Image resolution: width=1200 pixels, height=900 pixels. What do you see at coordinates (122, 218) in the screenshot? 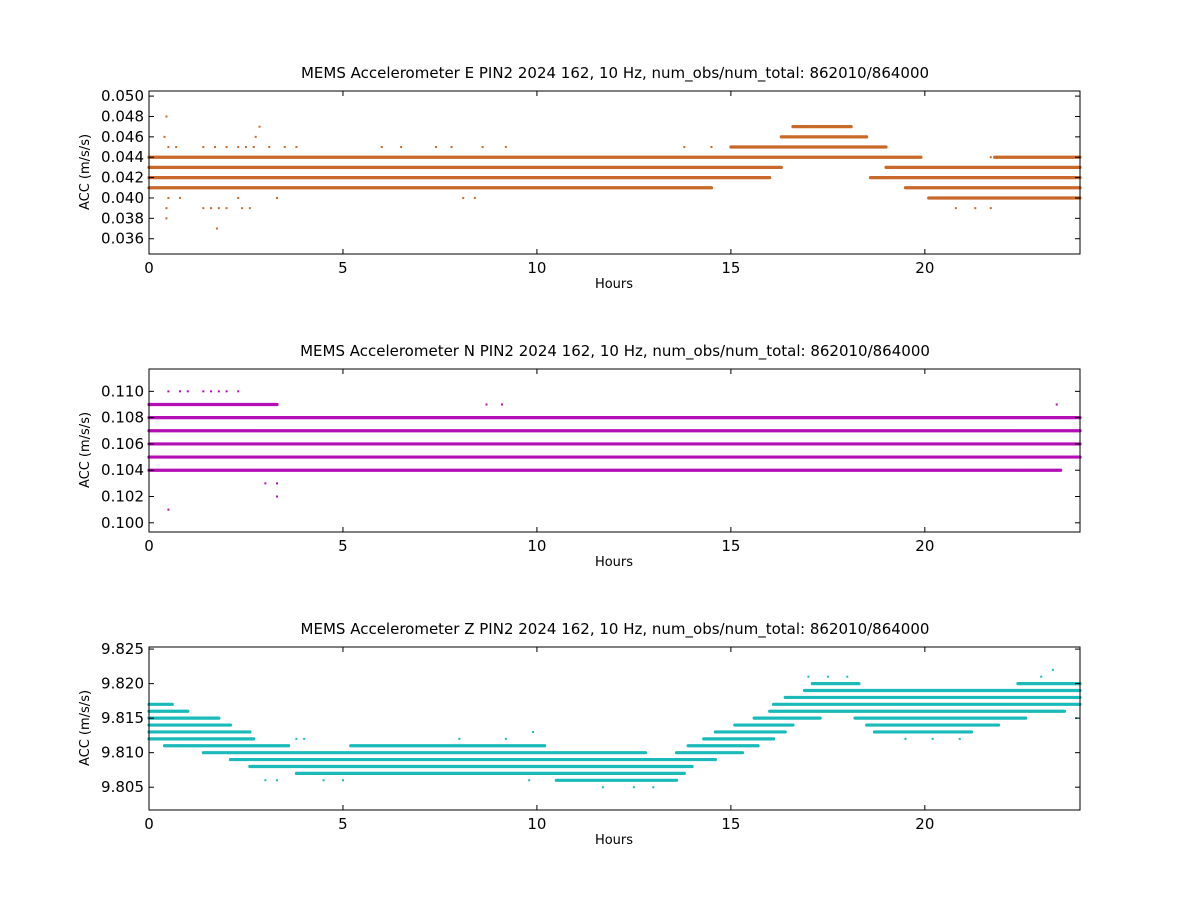
I see `chart-e-ytick-label-1: 0.038` at bounding box center [122, 218].